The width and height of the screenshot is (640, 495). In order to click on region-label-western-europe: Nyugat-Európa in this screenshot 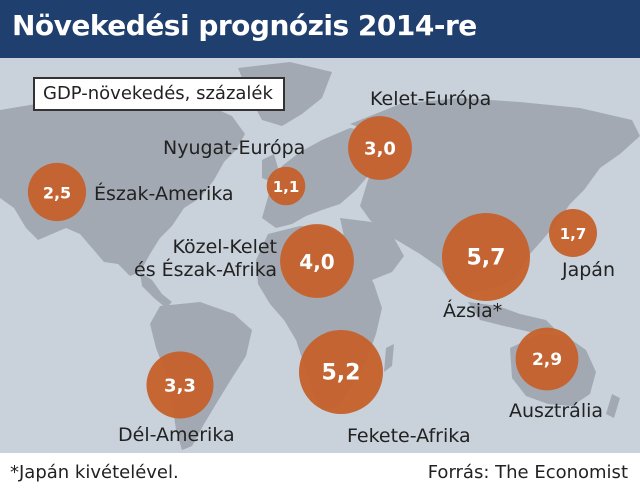, I will do `click(234, 148)`.